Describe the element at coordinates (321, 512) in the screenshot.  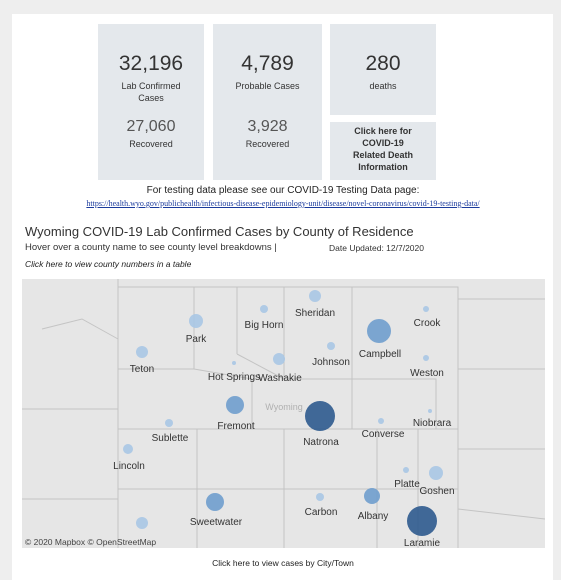
I see `county-label: Carbon` at that location.